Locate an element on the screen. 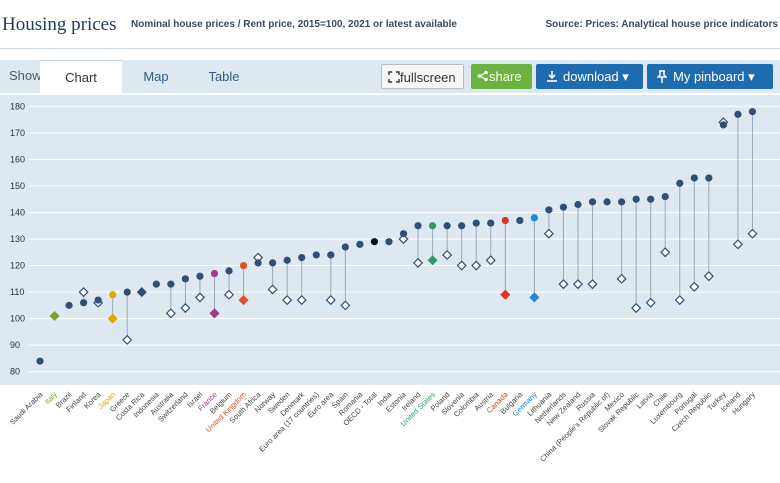 The width and height of the screenshot is (780, 483). show-label: Show: is located at coordinates (27, 75).